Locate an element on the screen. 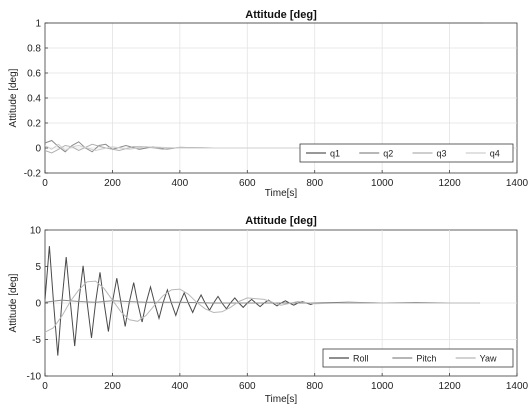 Image resolution: width=529 pixels, height=408 pixels. legend-label-q3: q3 is located at coordinates (442, 154).